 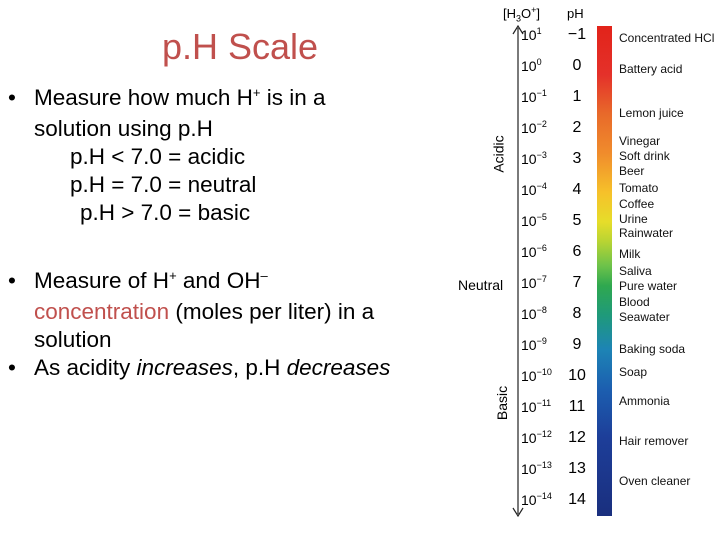 I want to click on concentration-exponent: 1, so click(x=539, y=31).